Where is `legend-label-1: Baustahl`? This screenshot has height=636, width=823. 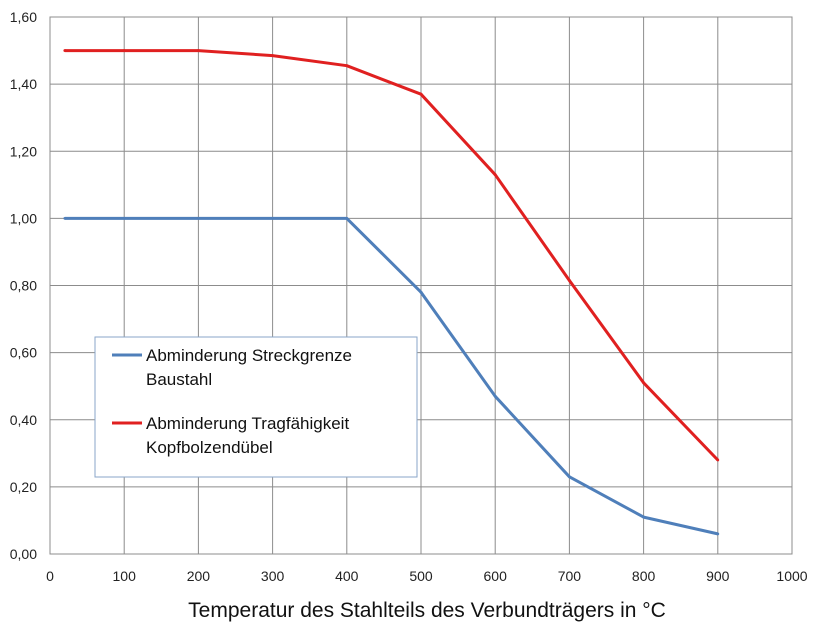
legend-label-1: Baustahl is located at coordinates (179, 379).